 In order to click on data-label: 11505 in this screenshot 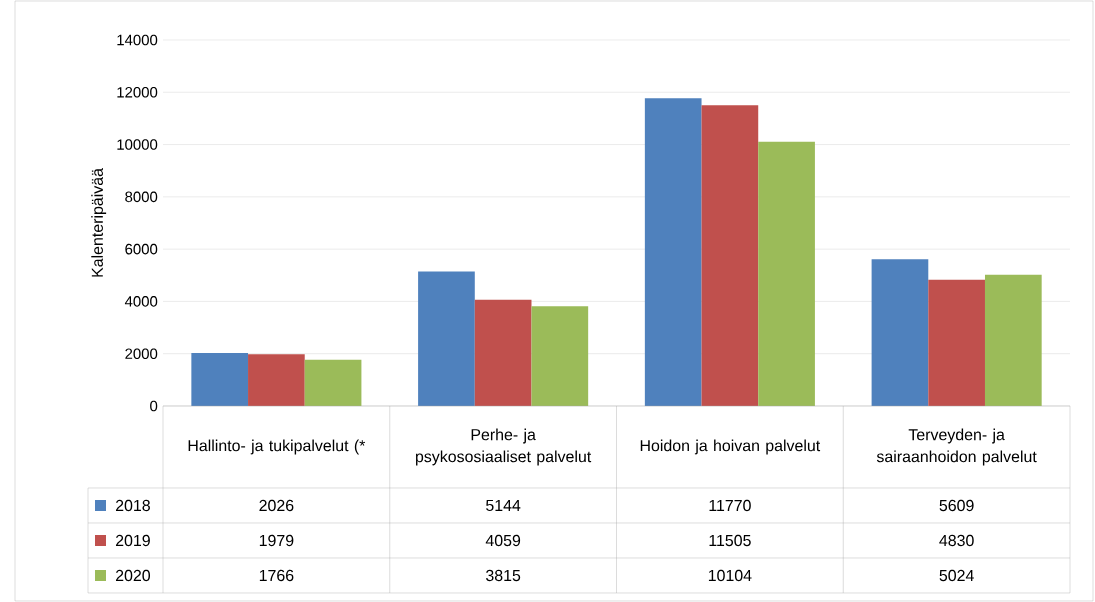, I will do `click(730, 540)`.